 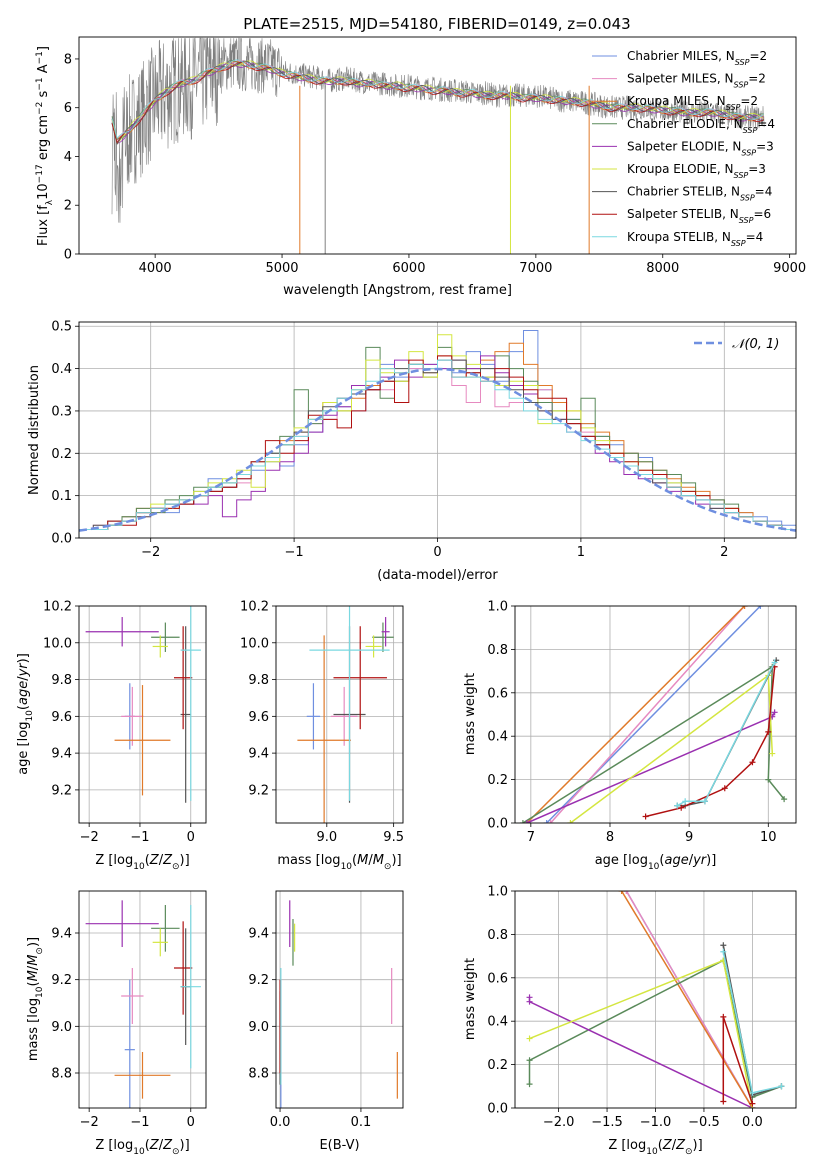 What do you see at coordinates (765, 146) in the screenshot?
I see `legend-label-tail: =3` at bounding box center [765, 146].